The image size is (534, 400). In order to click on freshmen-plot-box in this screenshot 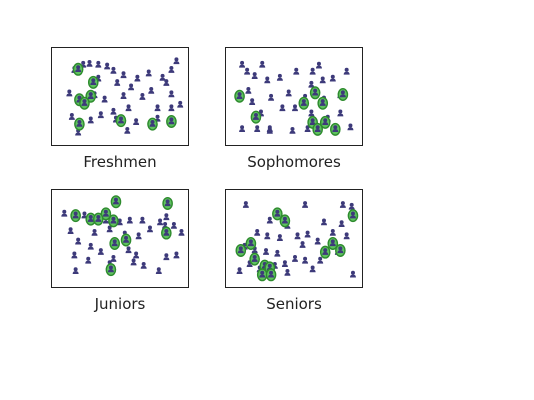, I will do `click(120, 96)`.